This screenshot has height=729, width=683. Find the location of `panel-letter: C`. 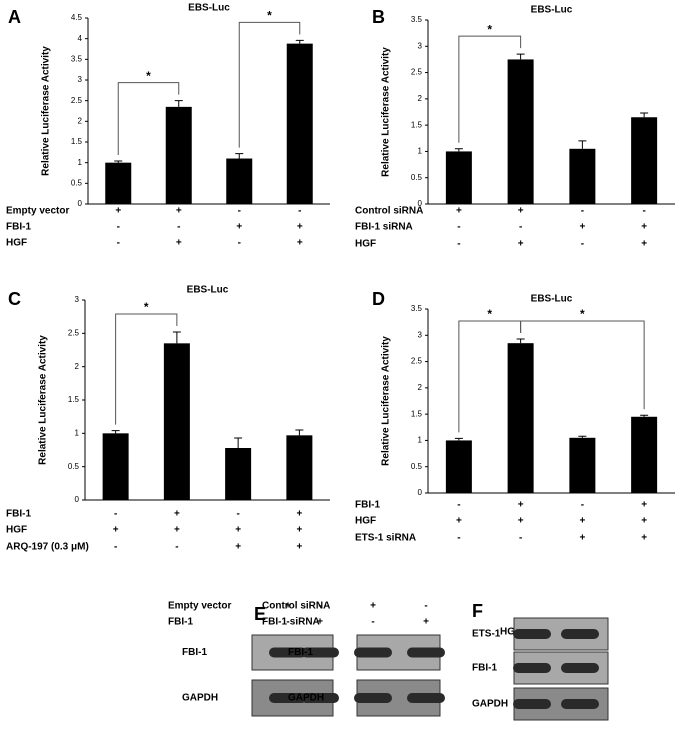

panel-letter: C is located at coordinates (14, 299).